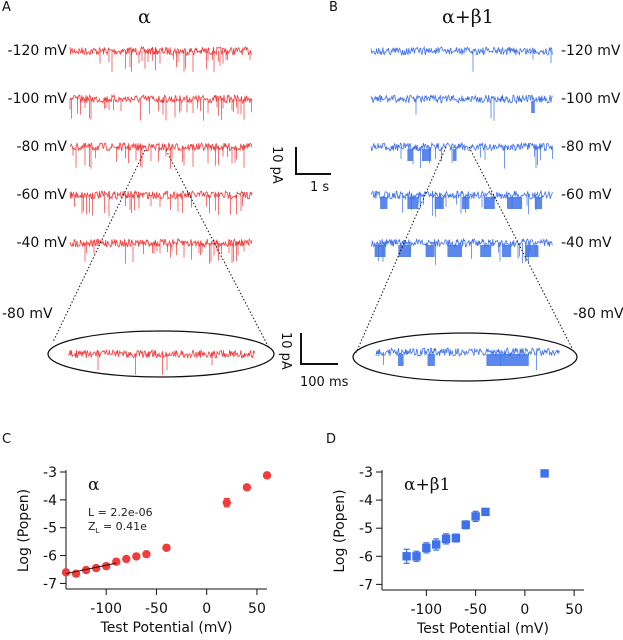 This screenshot has width=623, height=640. What do you see at coordinates (144, 17) in the screenshot?
I see `panel-a-title: α` at bounding box center [144, 17].